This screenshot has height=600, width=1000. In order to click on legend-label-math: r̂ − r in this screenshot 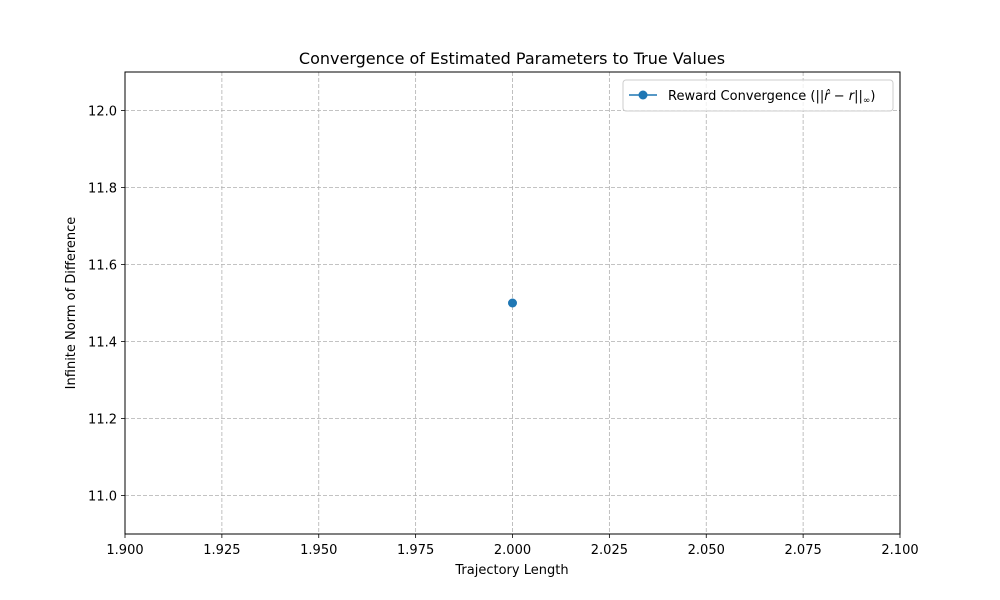, I will do `click(840, 96)`.